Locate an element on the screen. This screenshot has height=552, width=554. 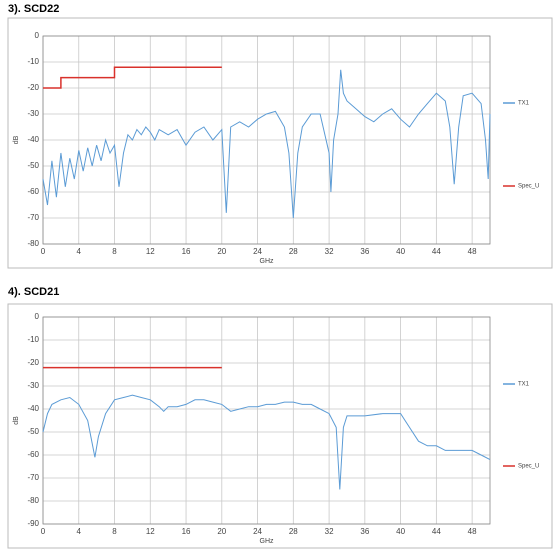
chart-title: 4). SCD21 is located at coordinates (33, 292).